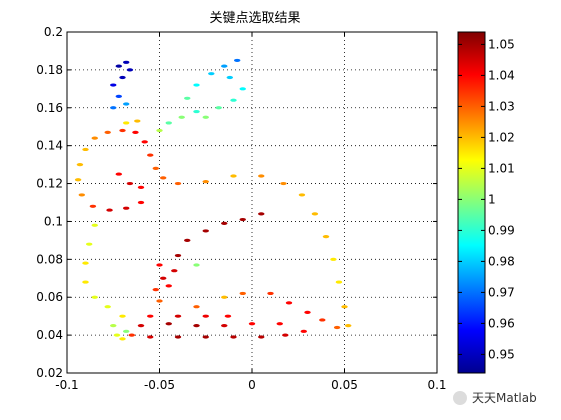 Image resolution: width=561 pixels, height=420 pixels. Describe the element at coordinates (501, 230) in the screenshot. I see `colorbar-tick-label: 0.99` at that location.